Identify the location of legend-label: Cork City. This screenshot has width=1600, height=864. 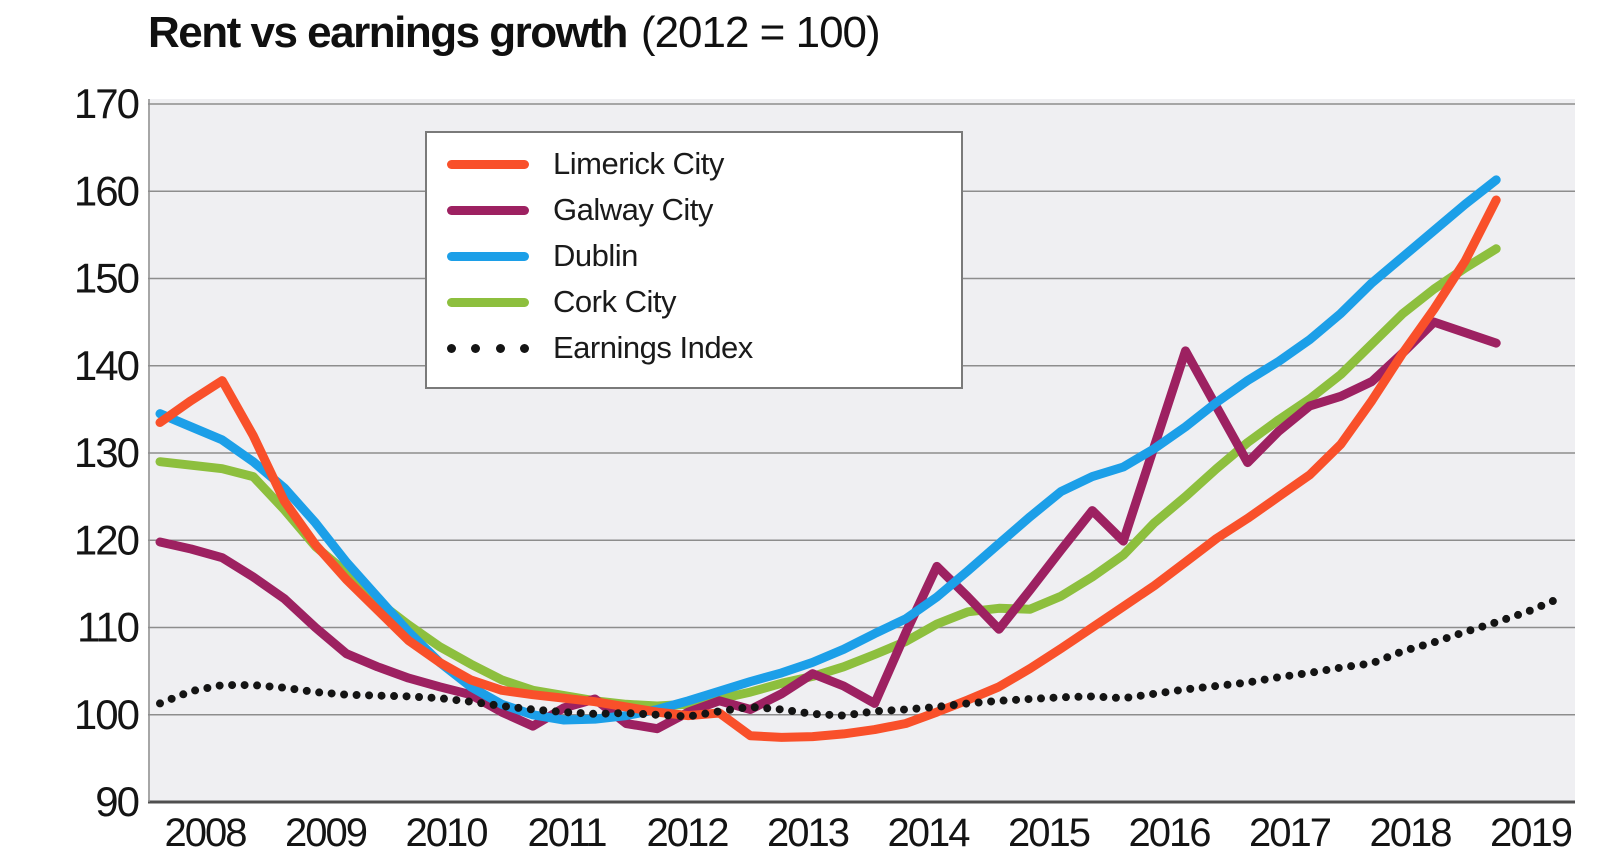
(614, 301).